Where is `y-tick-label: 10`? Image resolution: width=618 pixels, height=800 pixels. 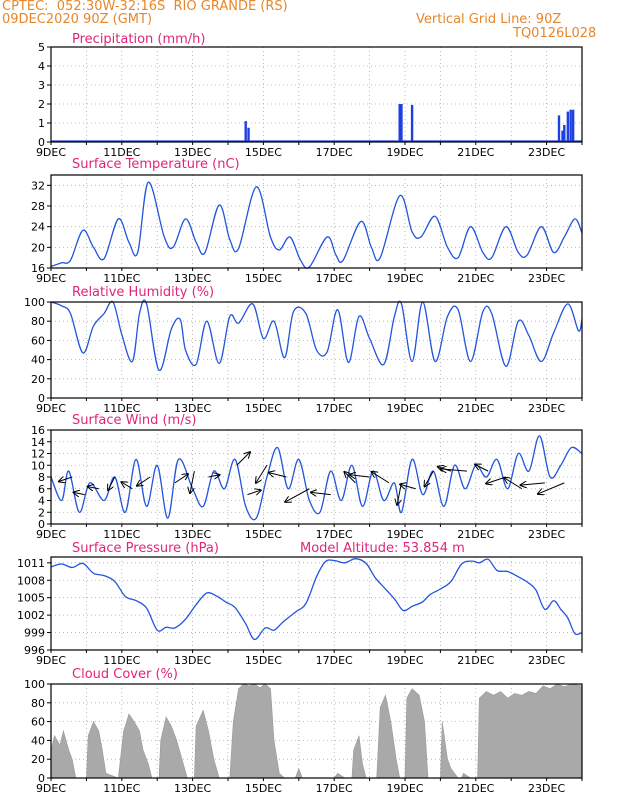
y-tick-label: 10 is located at coordinates (38, 465).